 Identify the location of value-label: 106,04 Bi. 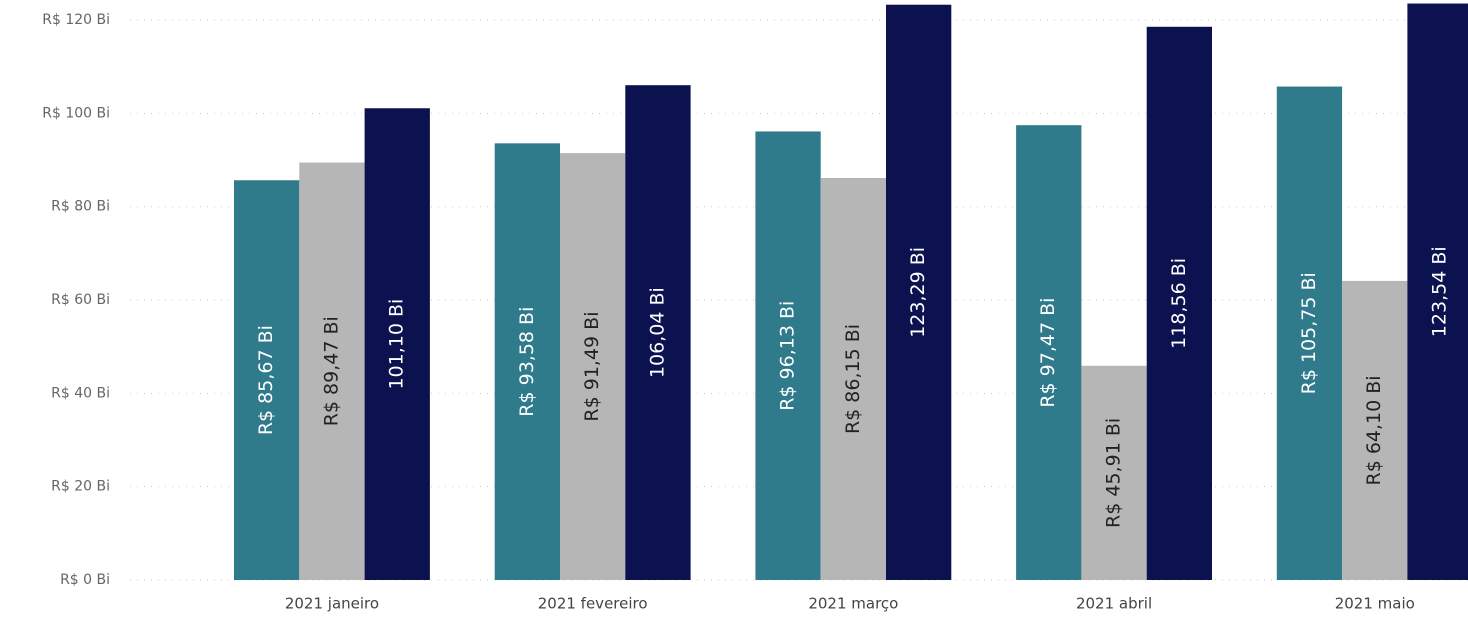
(657, 332).